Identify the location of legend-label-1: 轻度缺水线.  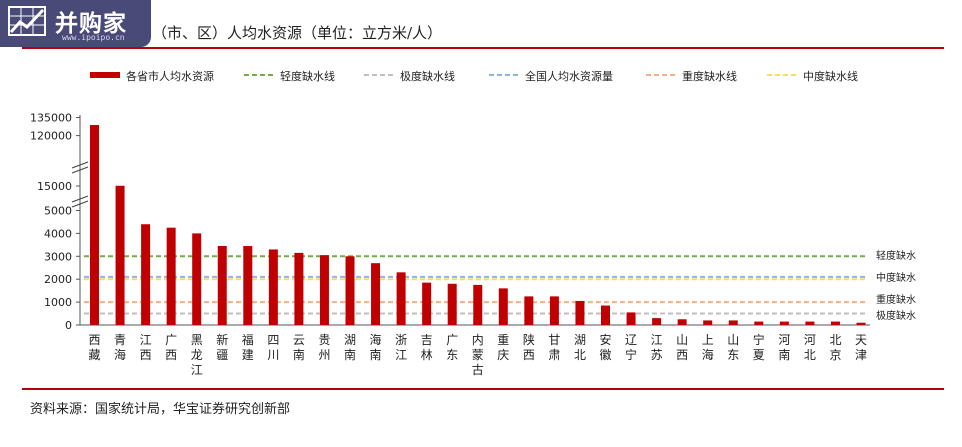
(307, 76).